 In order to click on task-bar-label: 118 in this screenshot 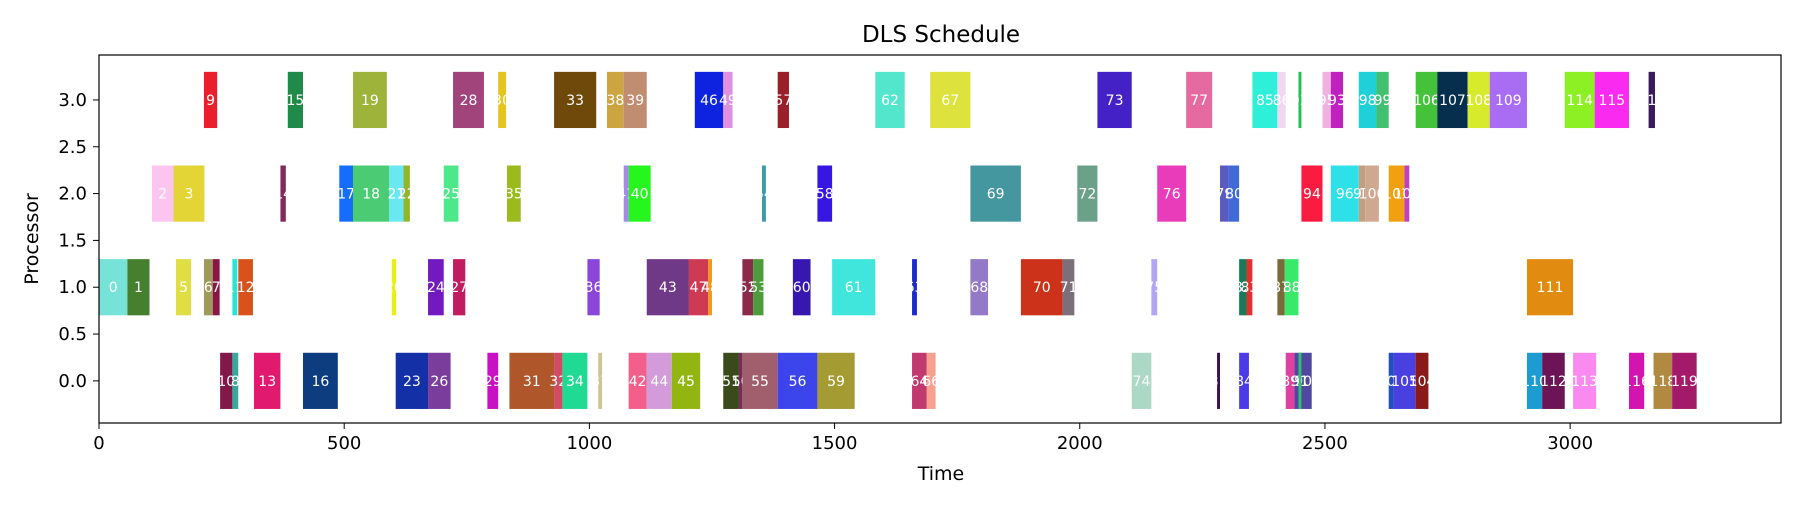, I will do `click(1662, 382)`.